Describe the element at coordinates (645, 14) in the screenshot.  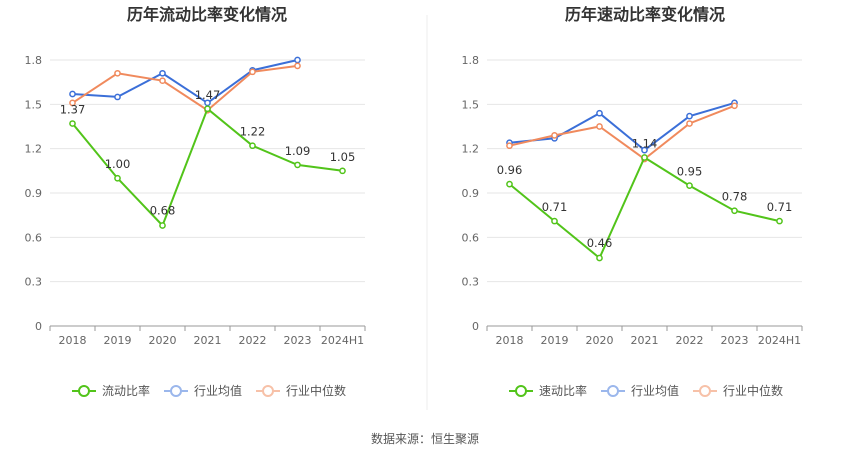
I see `chart-title: 历年速动比率变化情况` at that location.